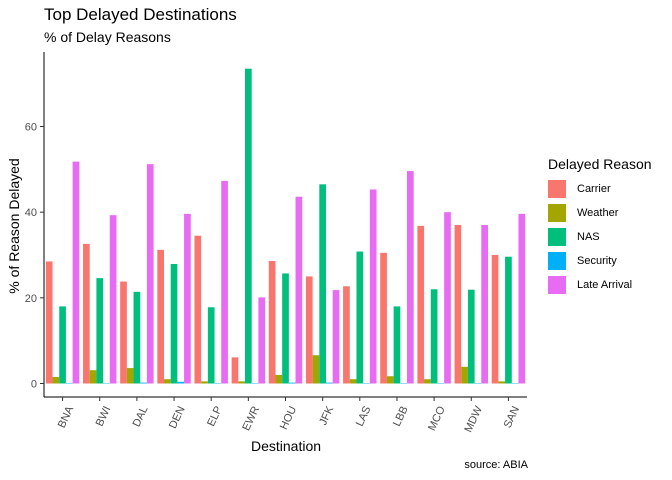  What do you see at coordinates (383, 318) in the screenshot?
I see `bar-lbb-carrier` at bounding box center [383, 318].